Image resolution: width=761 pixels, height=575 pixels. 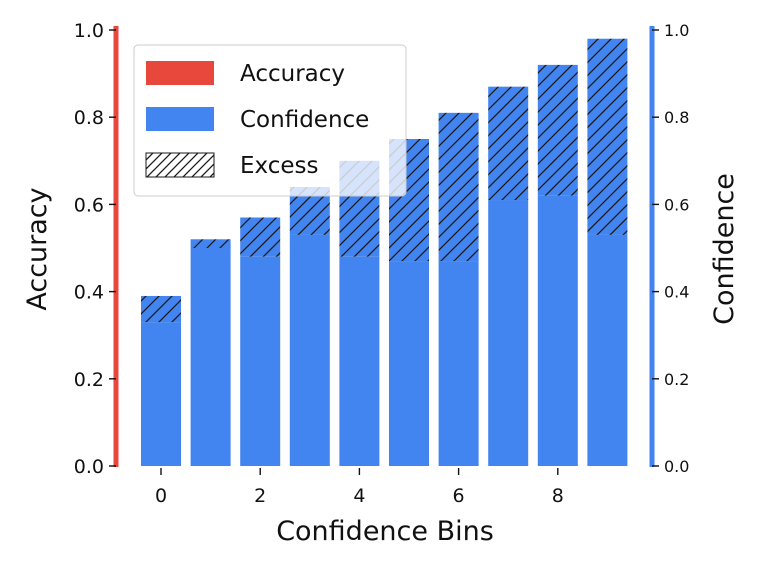 What do you see at coordinates (89, 118) in the screenshot?
I see `left-y-tick-label: 0.8` at bounding box center [89, 118].